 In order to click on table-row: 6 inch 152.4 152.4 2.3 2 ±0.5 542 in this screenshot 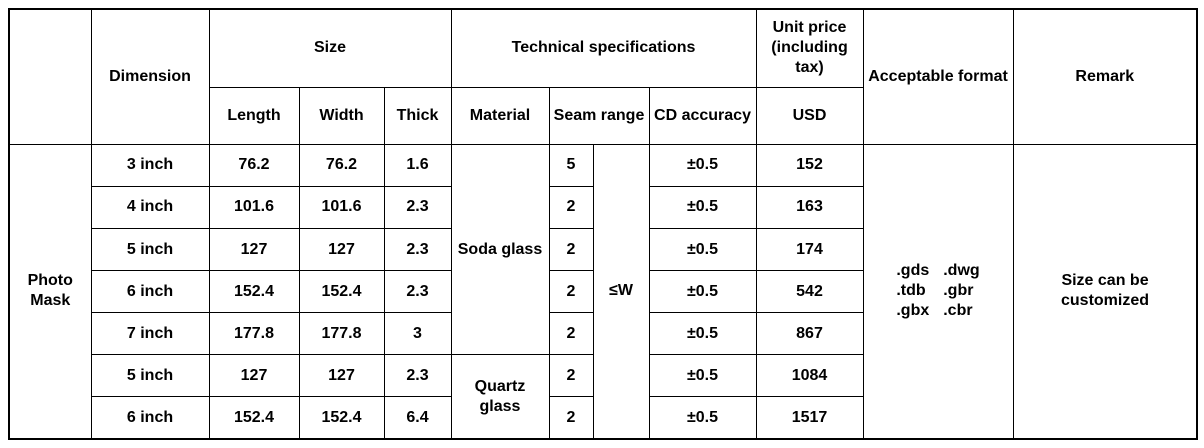, I will do `click(603, 292)`.